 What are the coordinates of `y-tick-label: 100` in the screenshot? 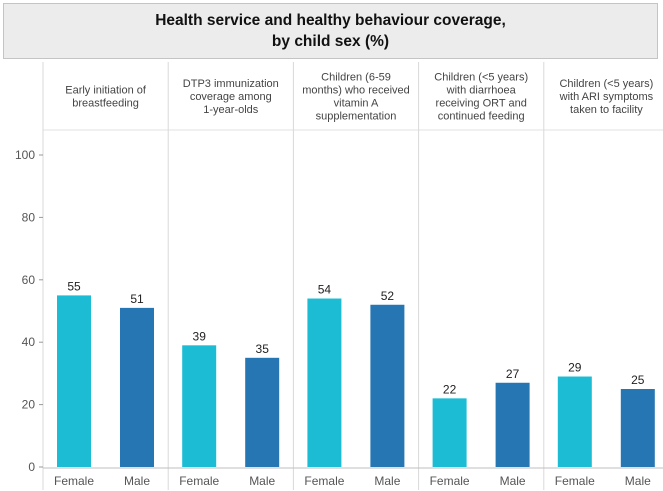 It's located at (25, 155).